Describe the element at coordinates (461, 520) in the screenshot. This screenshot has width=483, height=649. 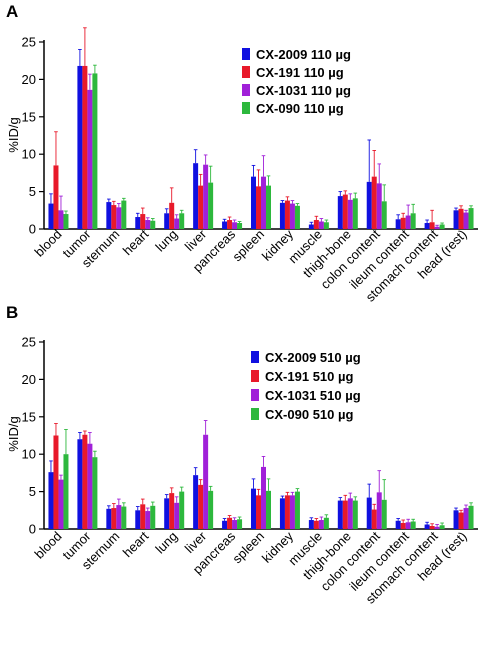
I see `bar-head-rest--series-2` at that location.